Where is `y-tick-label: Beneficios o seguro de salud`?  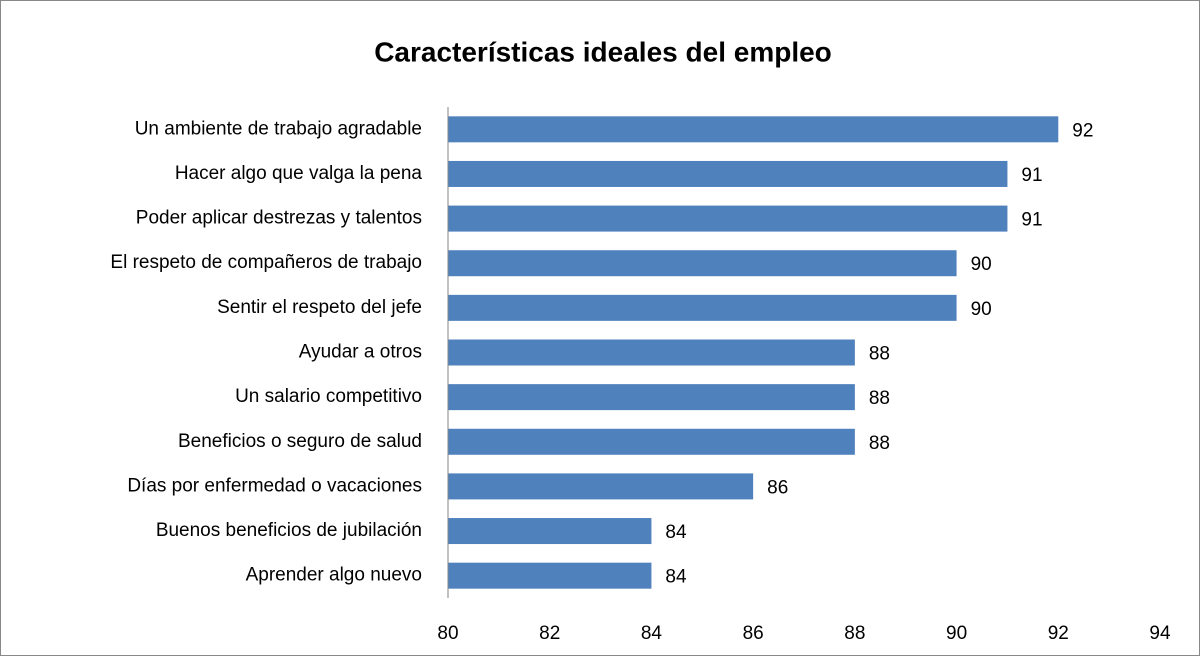
y-tick-label: Beneficios o seguro de salud is located at coordinates (300, 441).